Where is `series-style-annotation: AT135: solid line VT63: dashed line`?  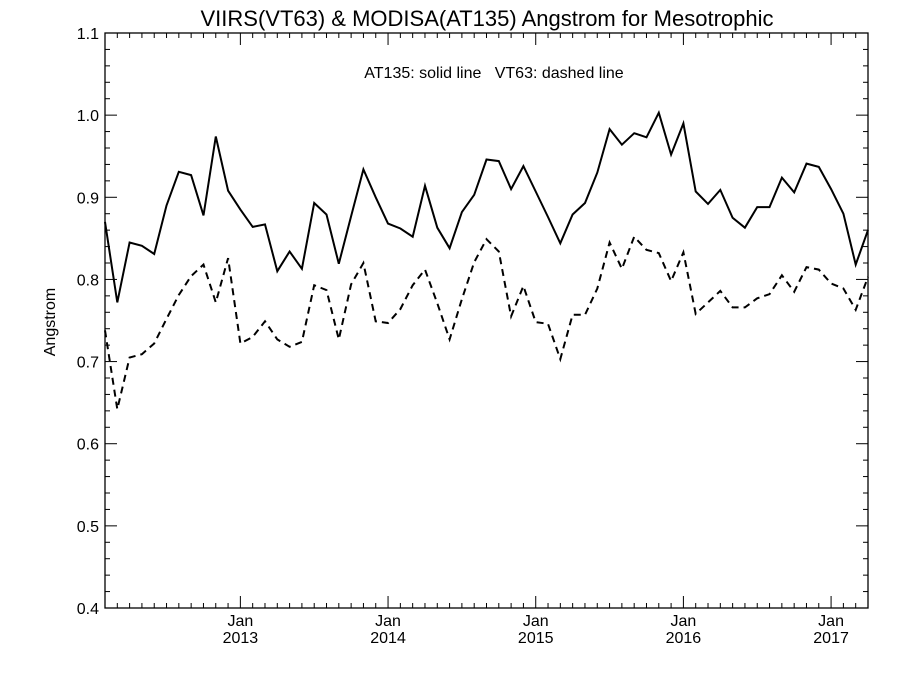 series-style-annotation: AT135: solid line VT63: dashed line is located at coordinates (494, 73).